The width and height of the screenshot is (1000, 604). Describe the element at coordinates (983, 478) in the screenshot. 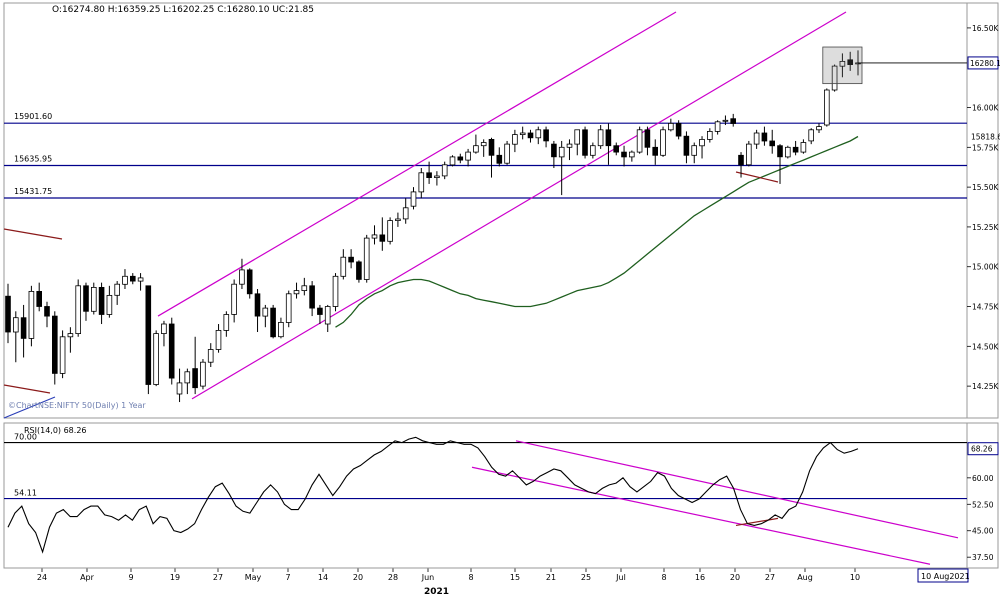

I see `rsi-y-tick-label: 60.00` at that location.